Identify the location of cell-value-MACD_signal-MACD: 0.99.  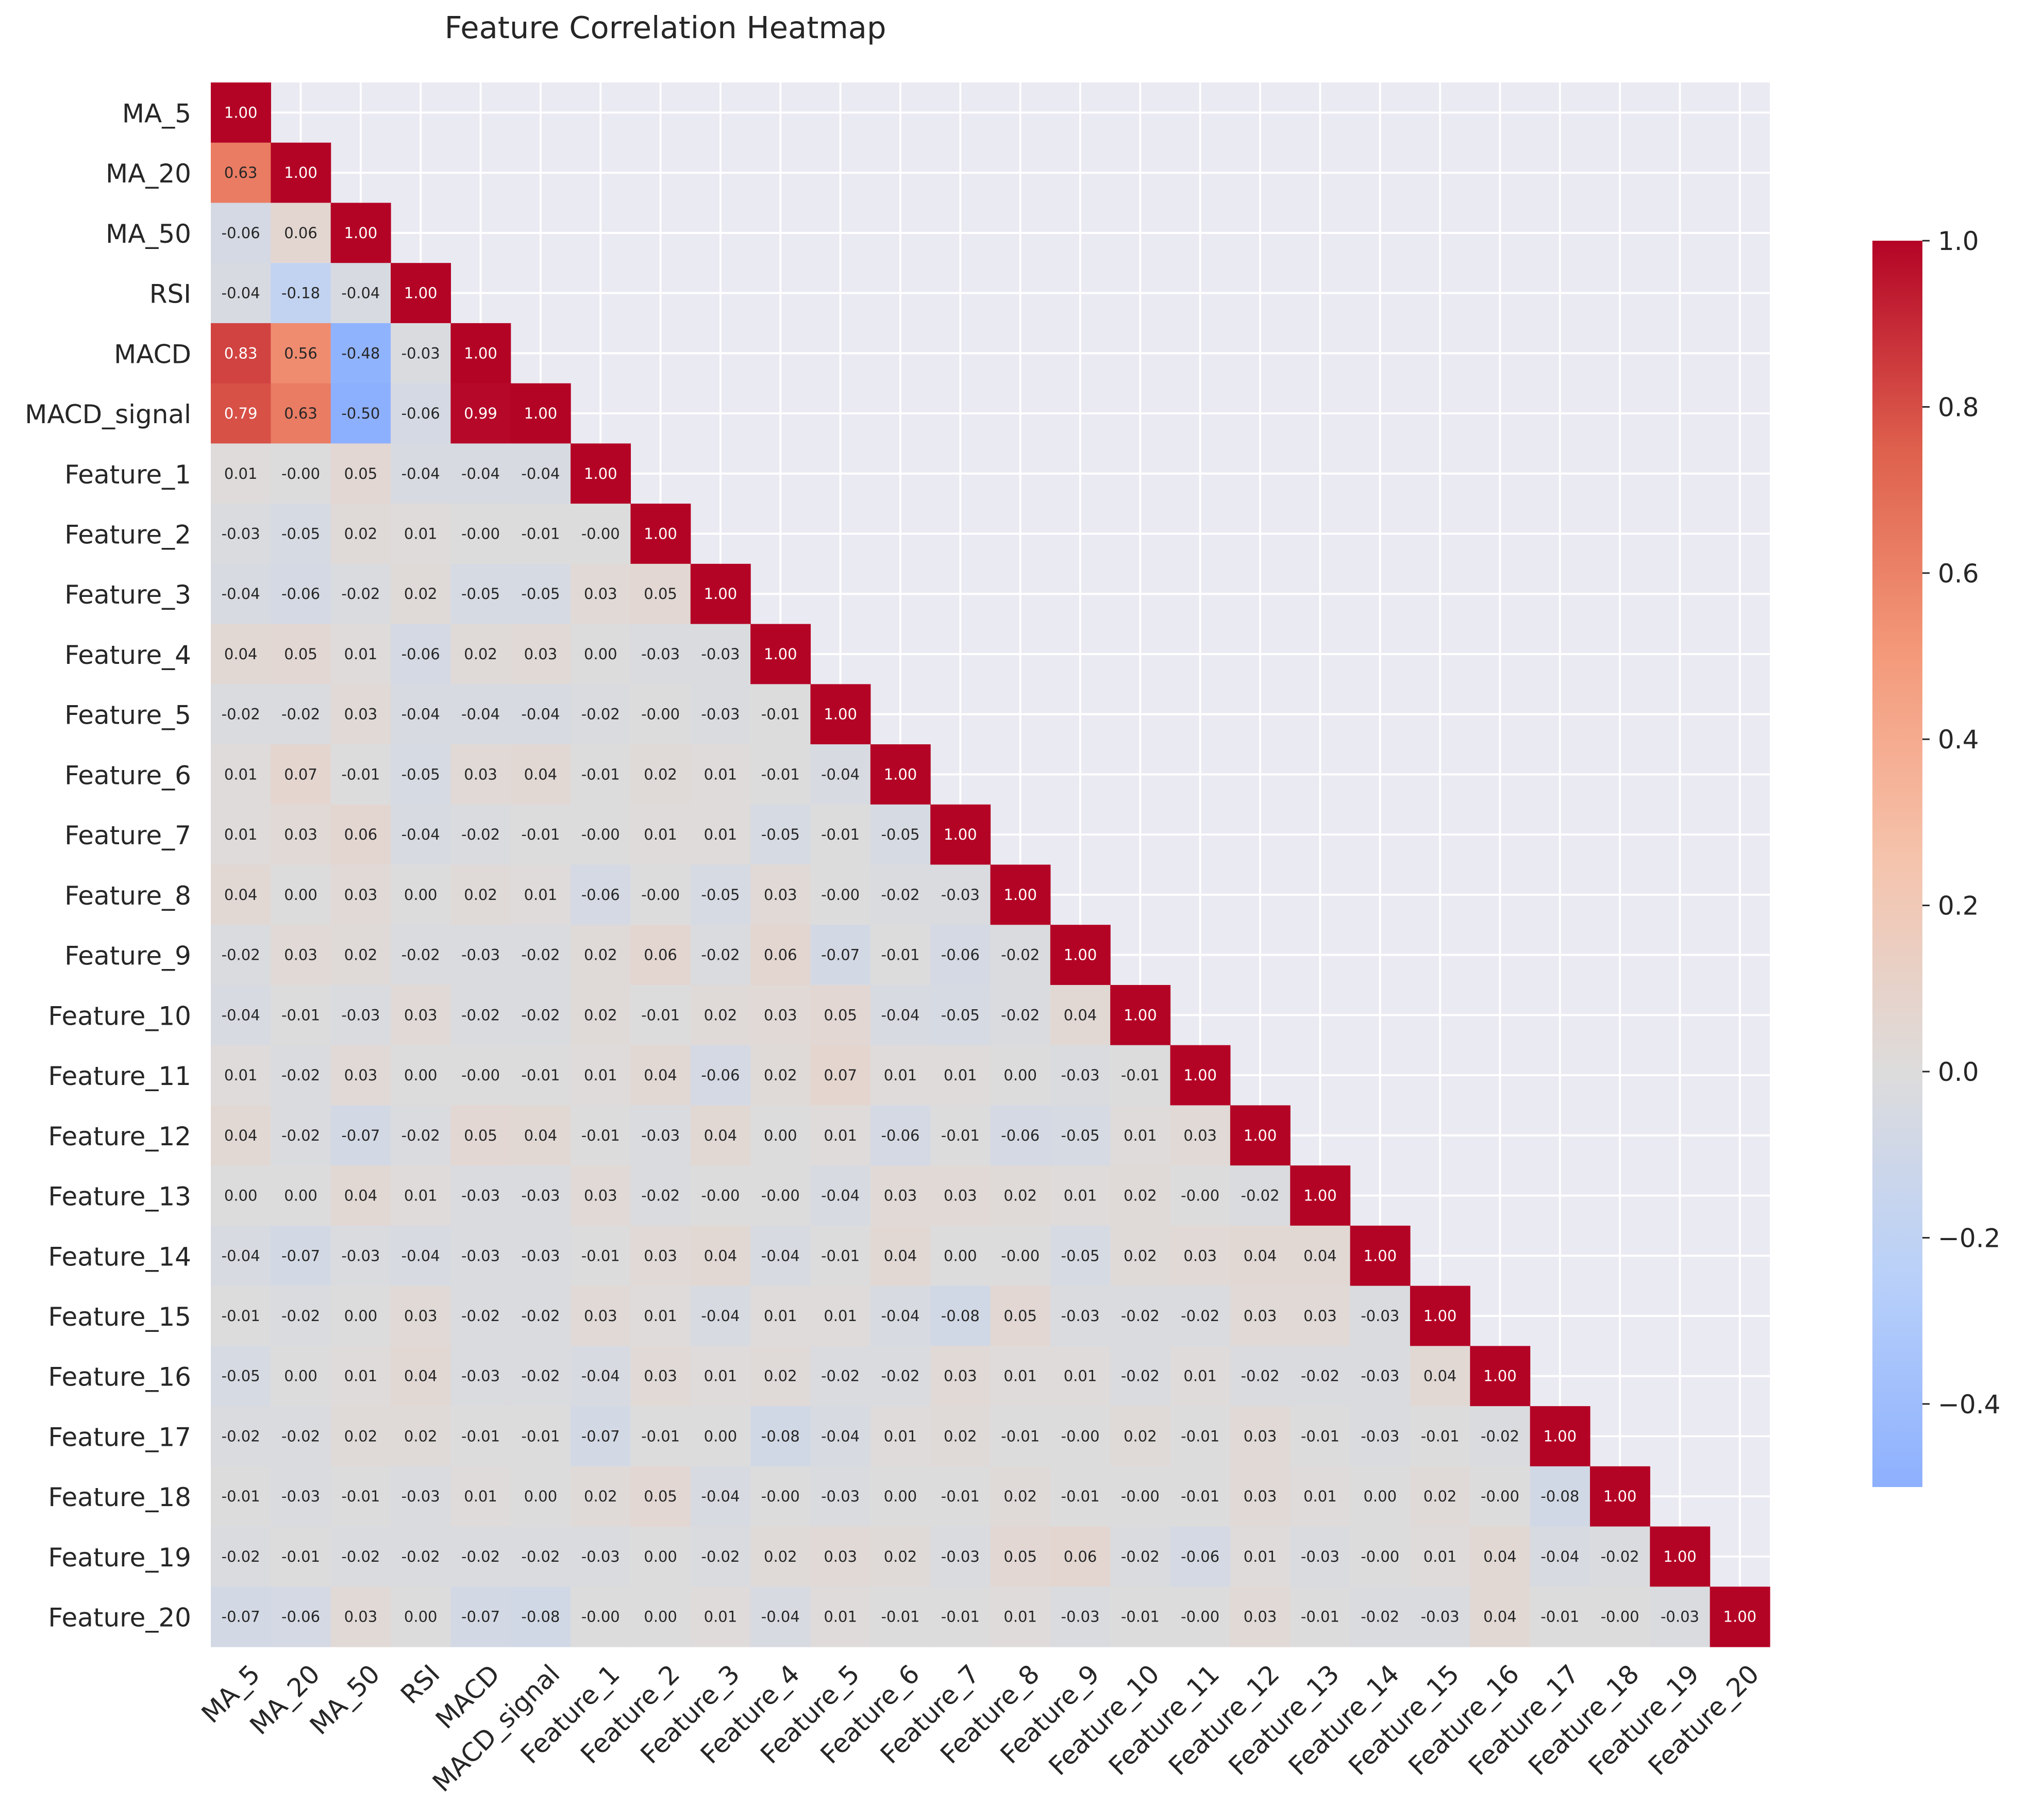
(480, 413).